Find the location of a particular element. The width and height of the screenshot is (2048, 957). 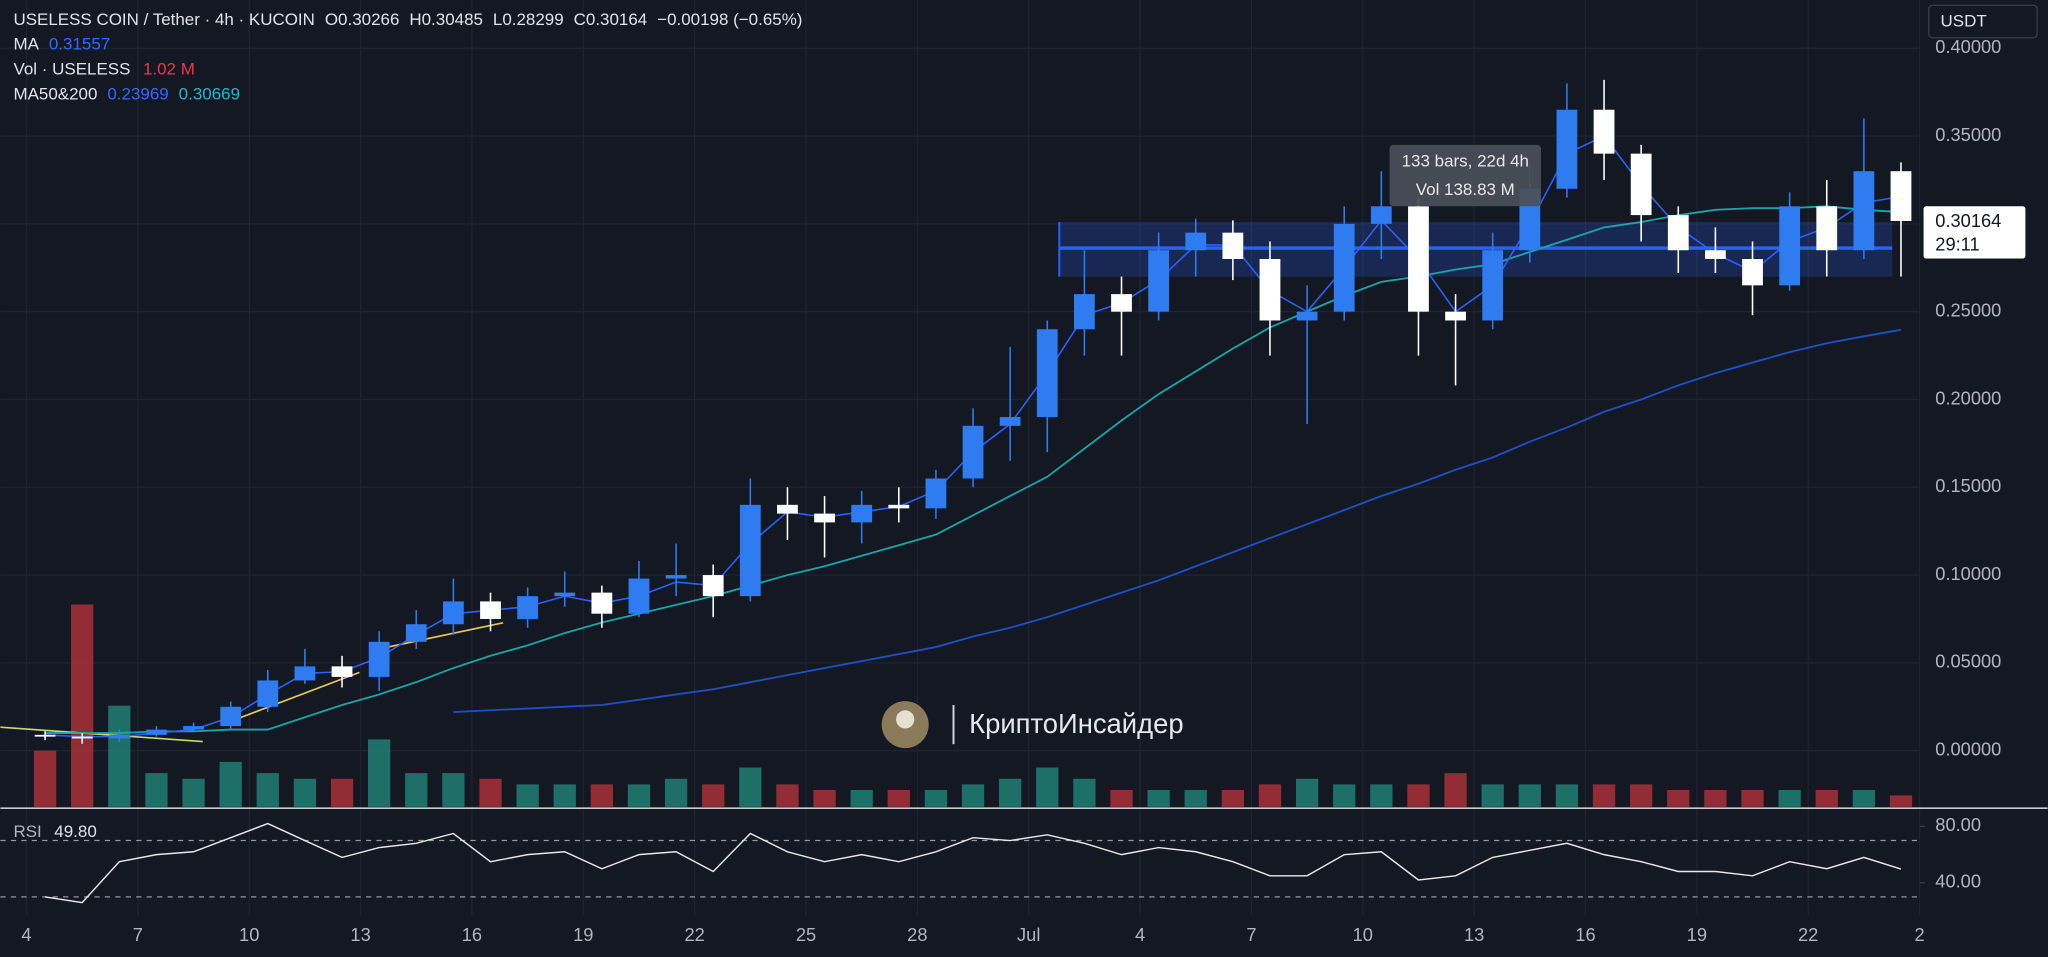

indicator-name: MA50&200 is located at coordinates (55, 94).